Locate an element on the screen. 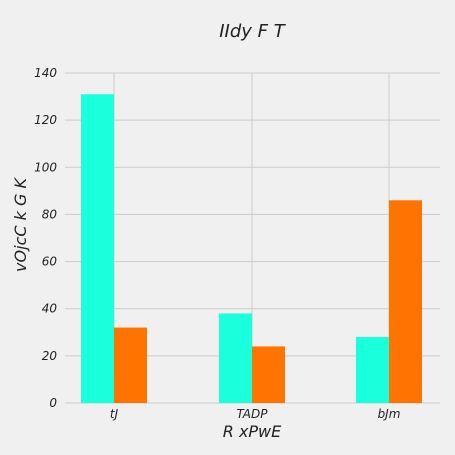 The width and height of the screenshot is (455, 455). bar-series2-bJm is located at coordinates (405, 301).